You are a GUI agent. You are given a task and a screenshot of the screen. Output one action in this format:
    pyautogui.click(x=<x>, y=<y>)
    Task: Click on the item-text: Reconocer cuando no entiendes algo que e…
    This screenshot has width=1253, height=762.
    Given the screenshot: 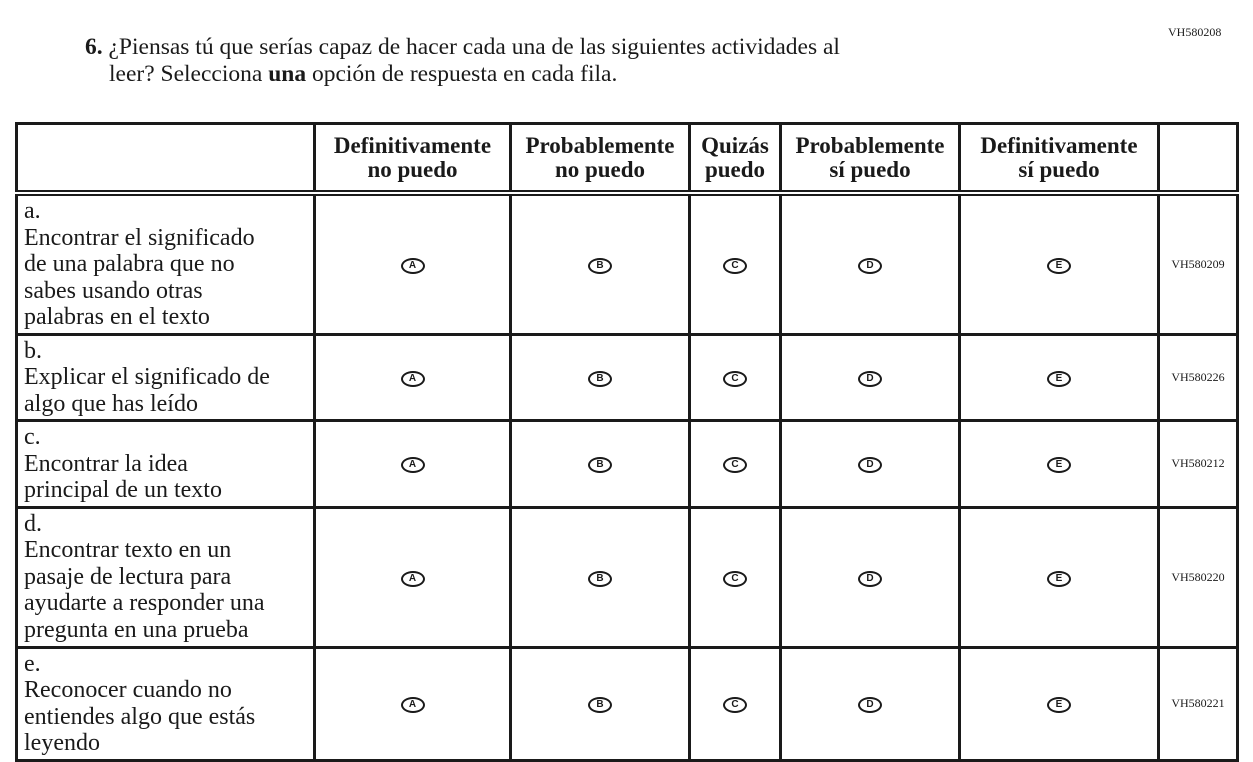 What is the action you would take?
    pyautogui.click(x=140, y=716)
    